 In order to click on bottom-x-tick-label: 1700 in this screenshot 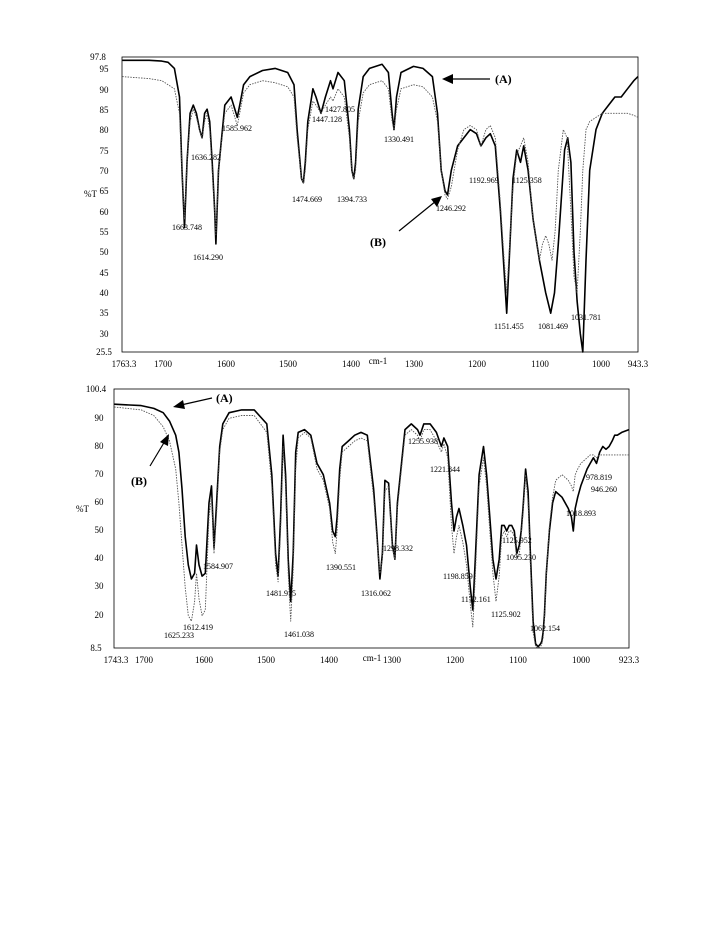, I will do `click(144, 660)`.